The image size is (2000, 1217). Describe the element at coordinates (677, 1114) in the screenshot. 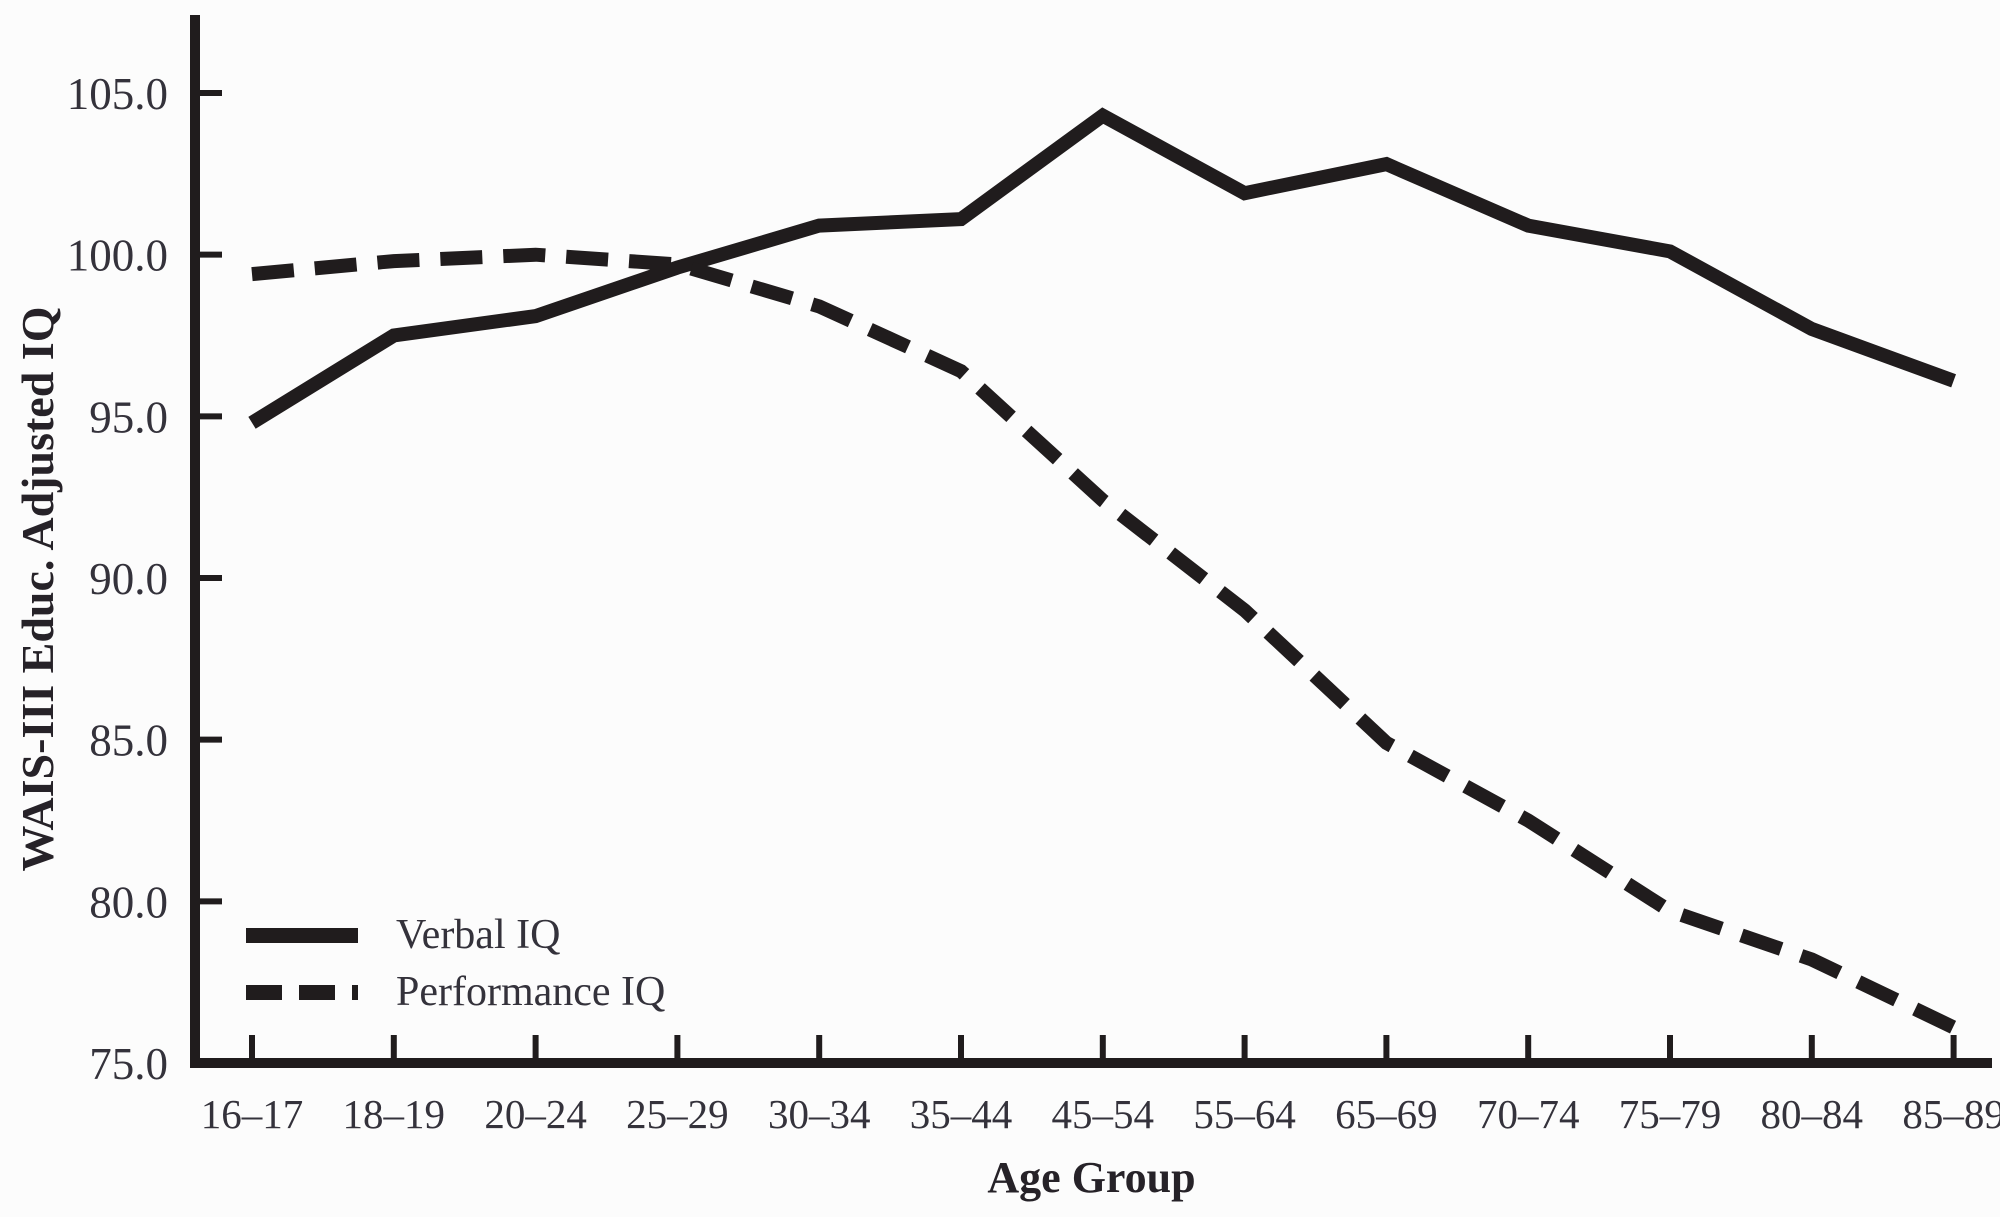

I see `x-tick-label: 25–29` at that location.